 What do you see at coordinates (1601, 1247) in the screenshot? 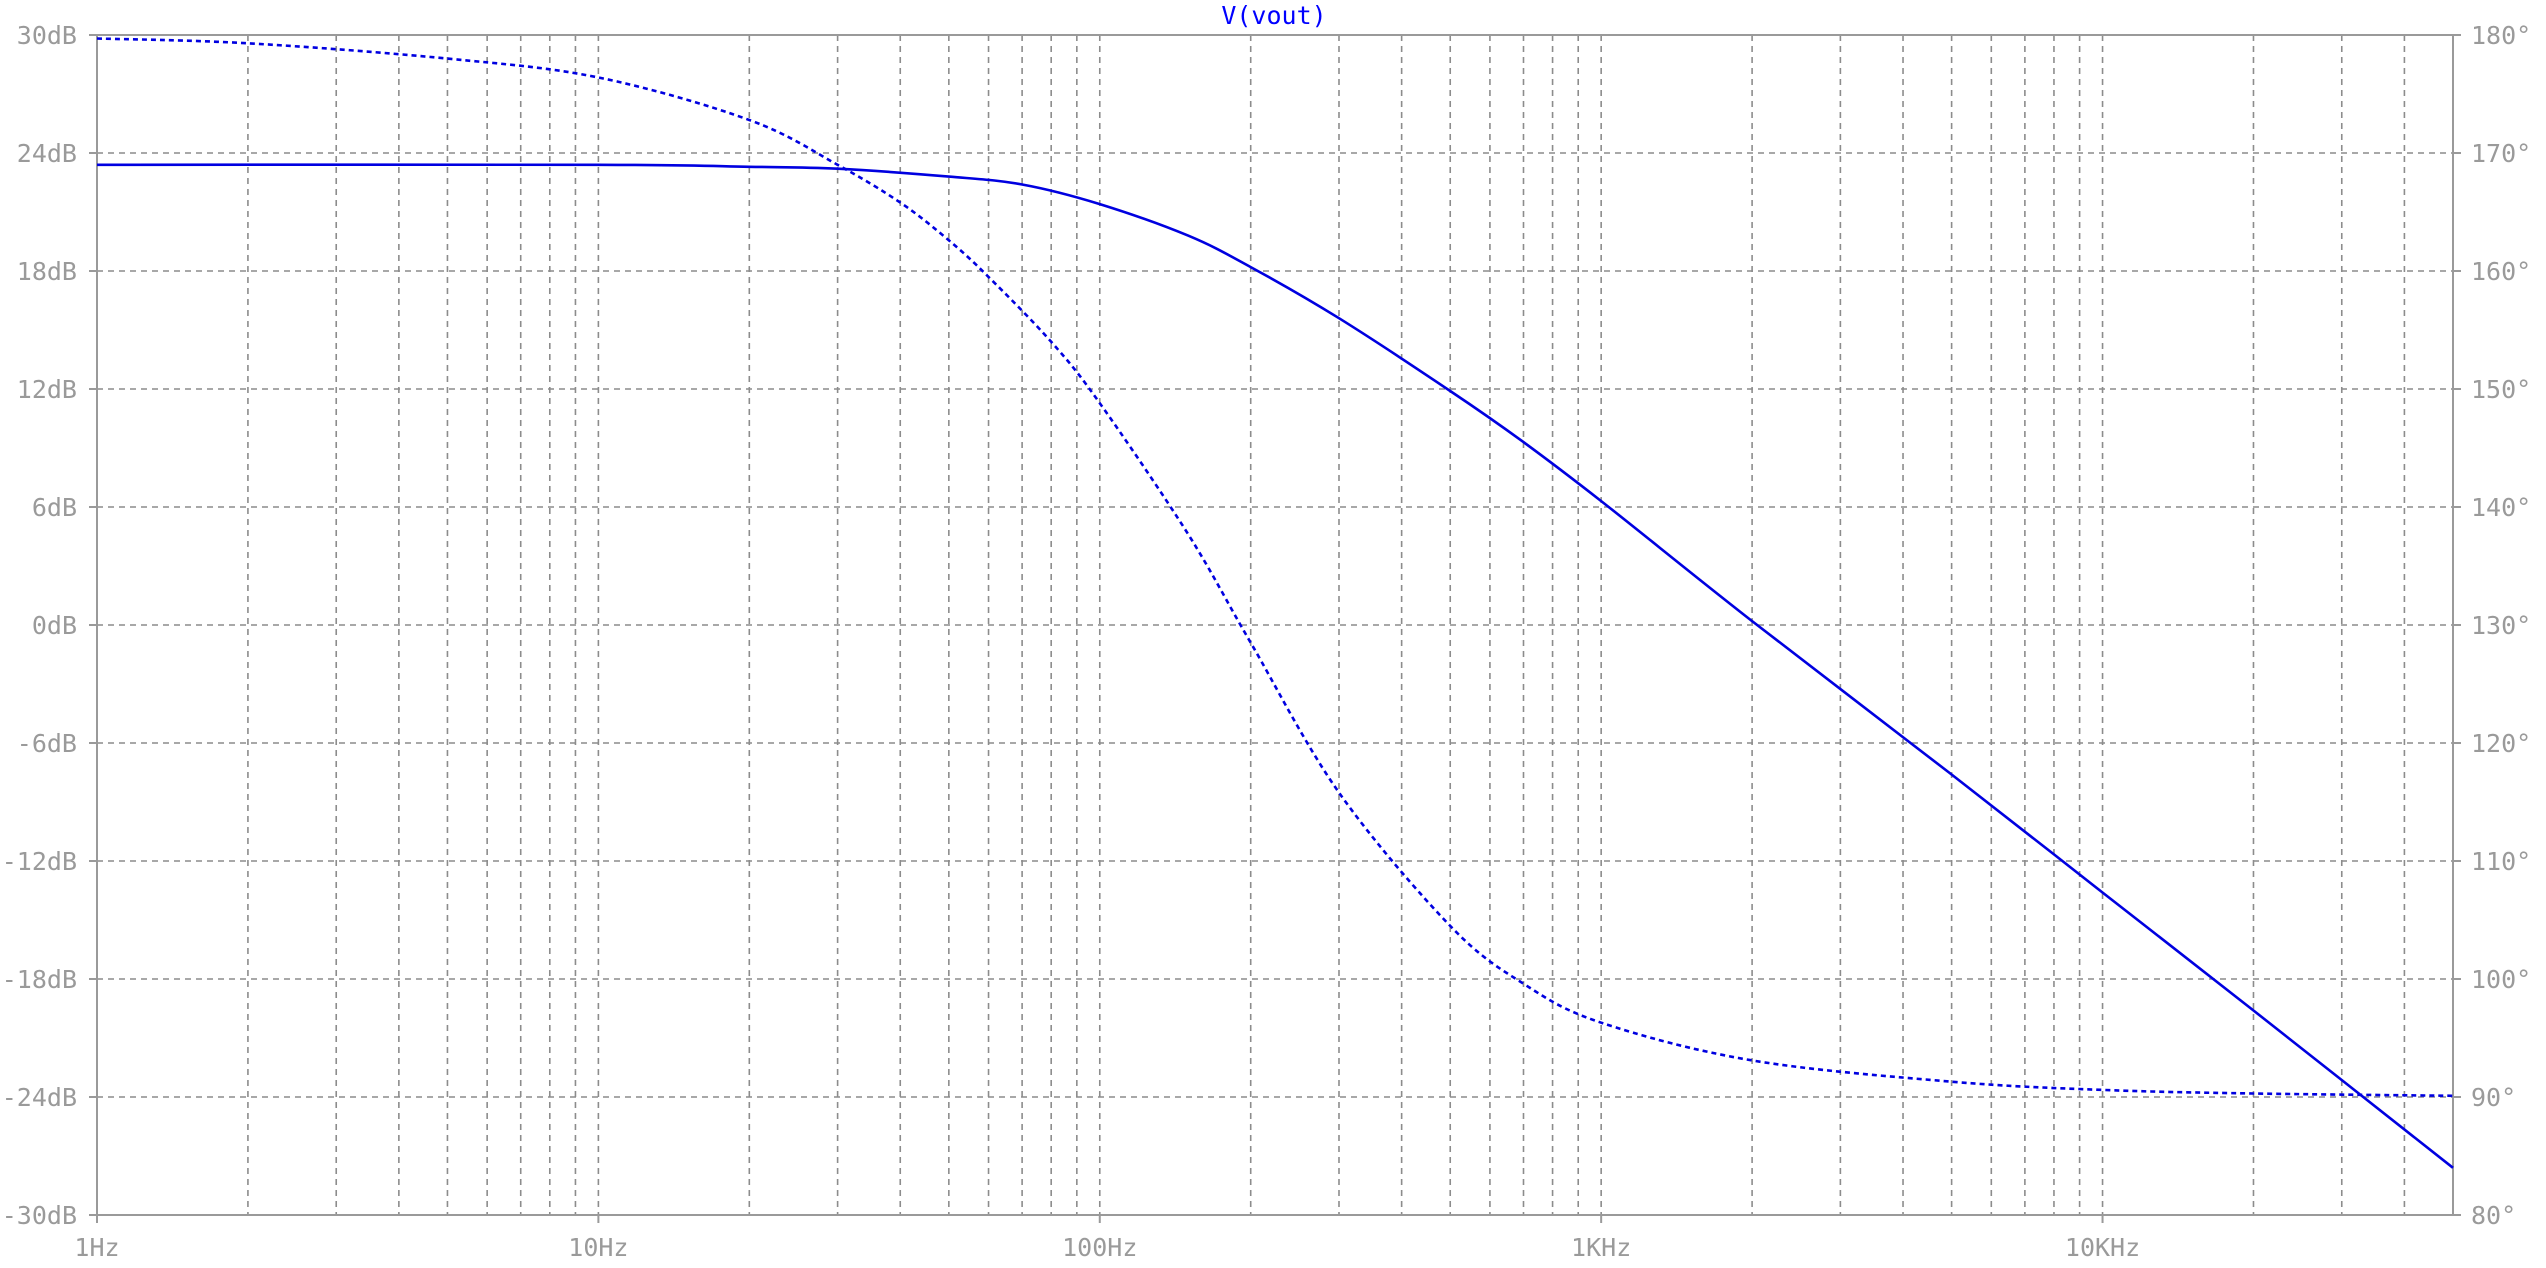
I see `x-tick-label: 1KHz` at bounding box center [1601, 1247].